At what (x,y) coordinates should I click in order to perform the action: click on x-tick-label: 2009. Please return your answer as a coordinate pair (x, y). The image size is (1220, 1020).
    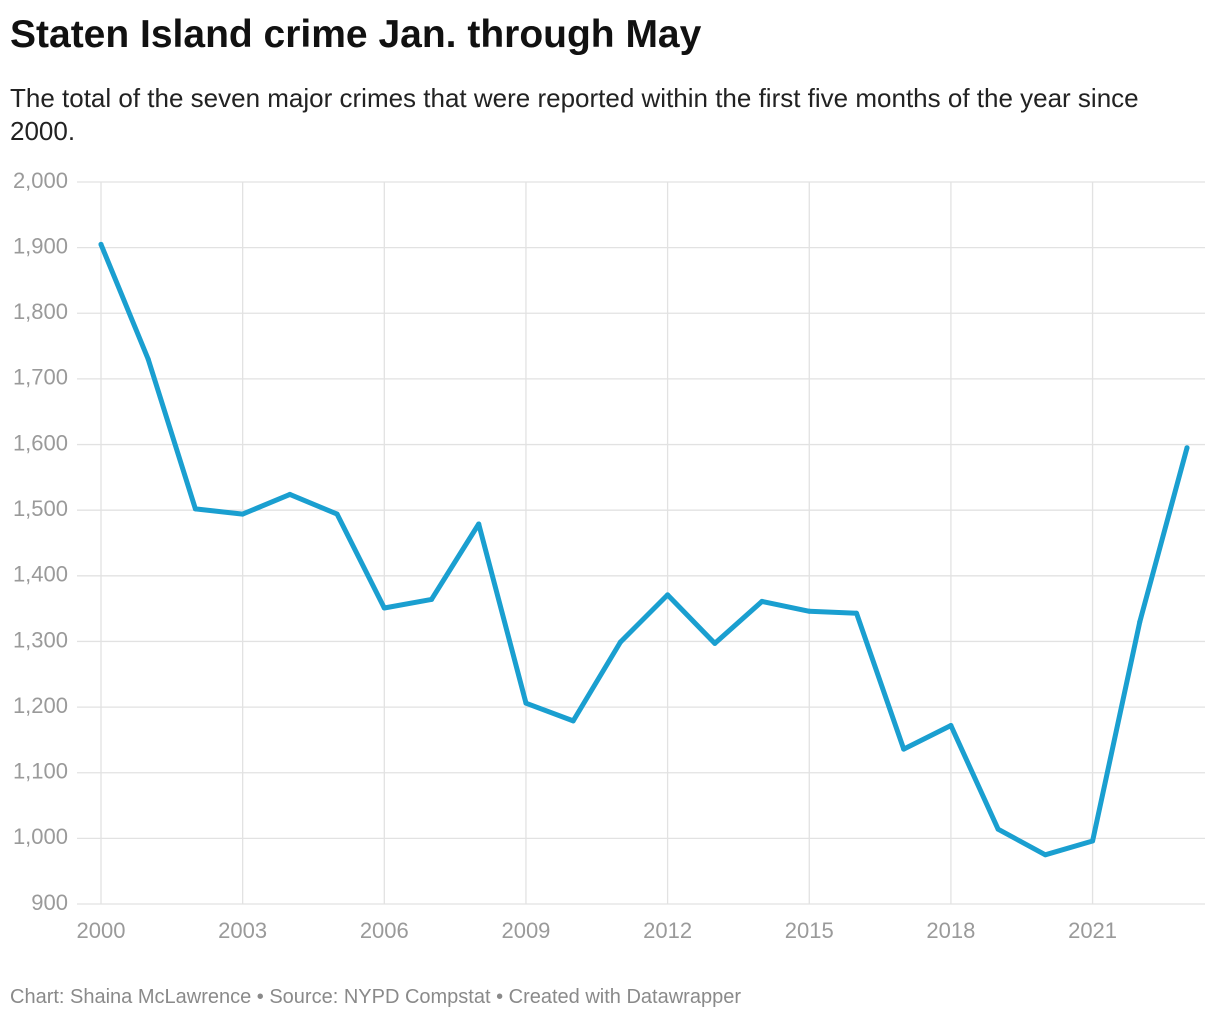
    Looking at the image, I should click on (525, 930).